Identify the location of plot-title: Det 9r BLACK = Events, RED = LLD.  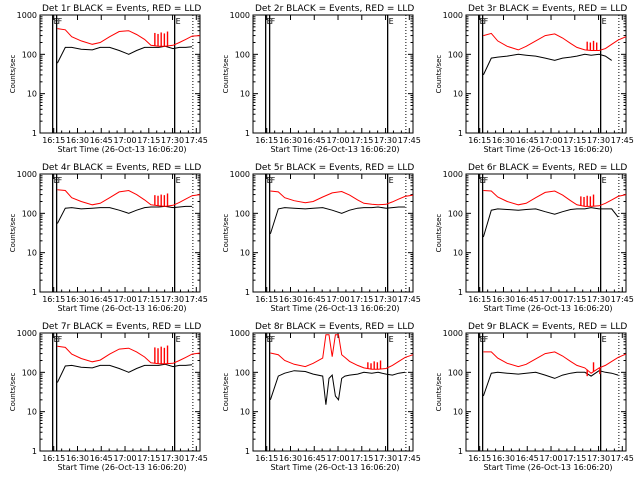
(547, 327).